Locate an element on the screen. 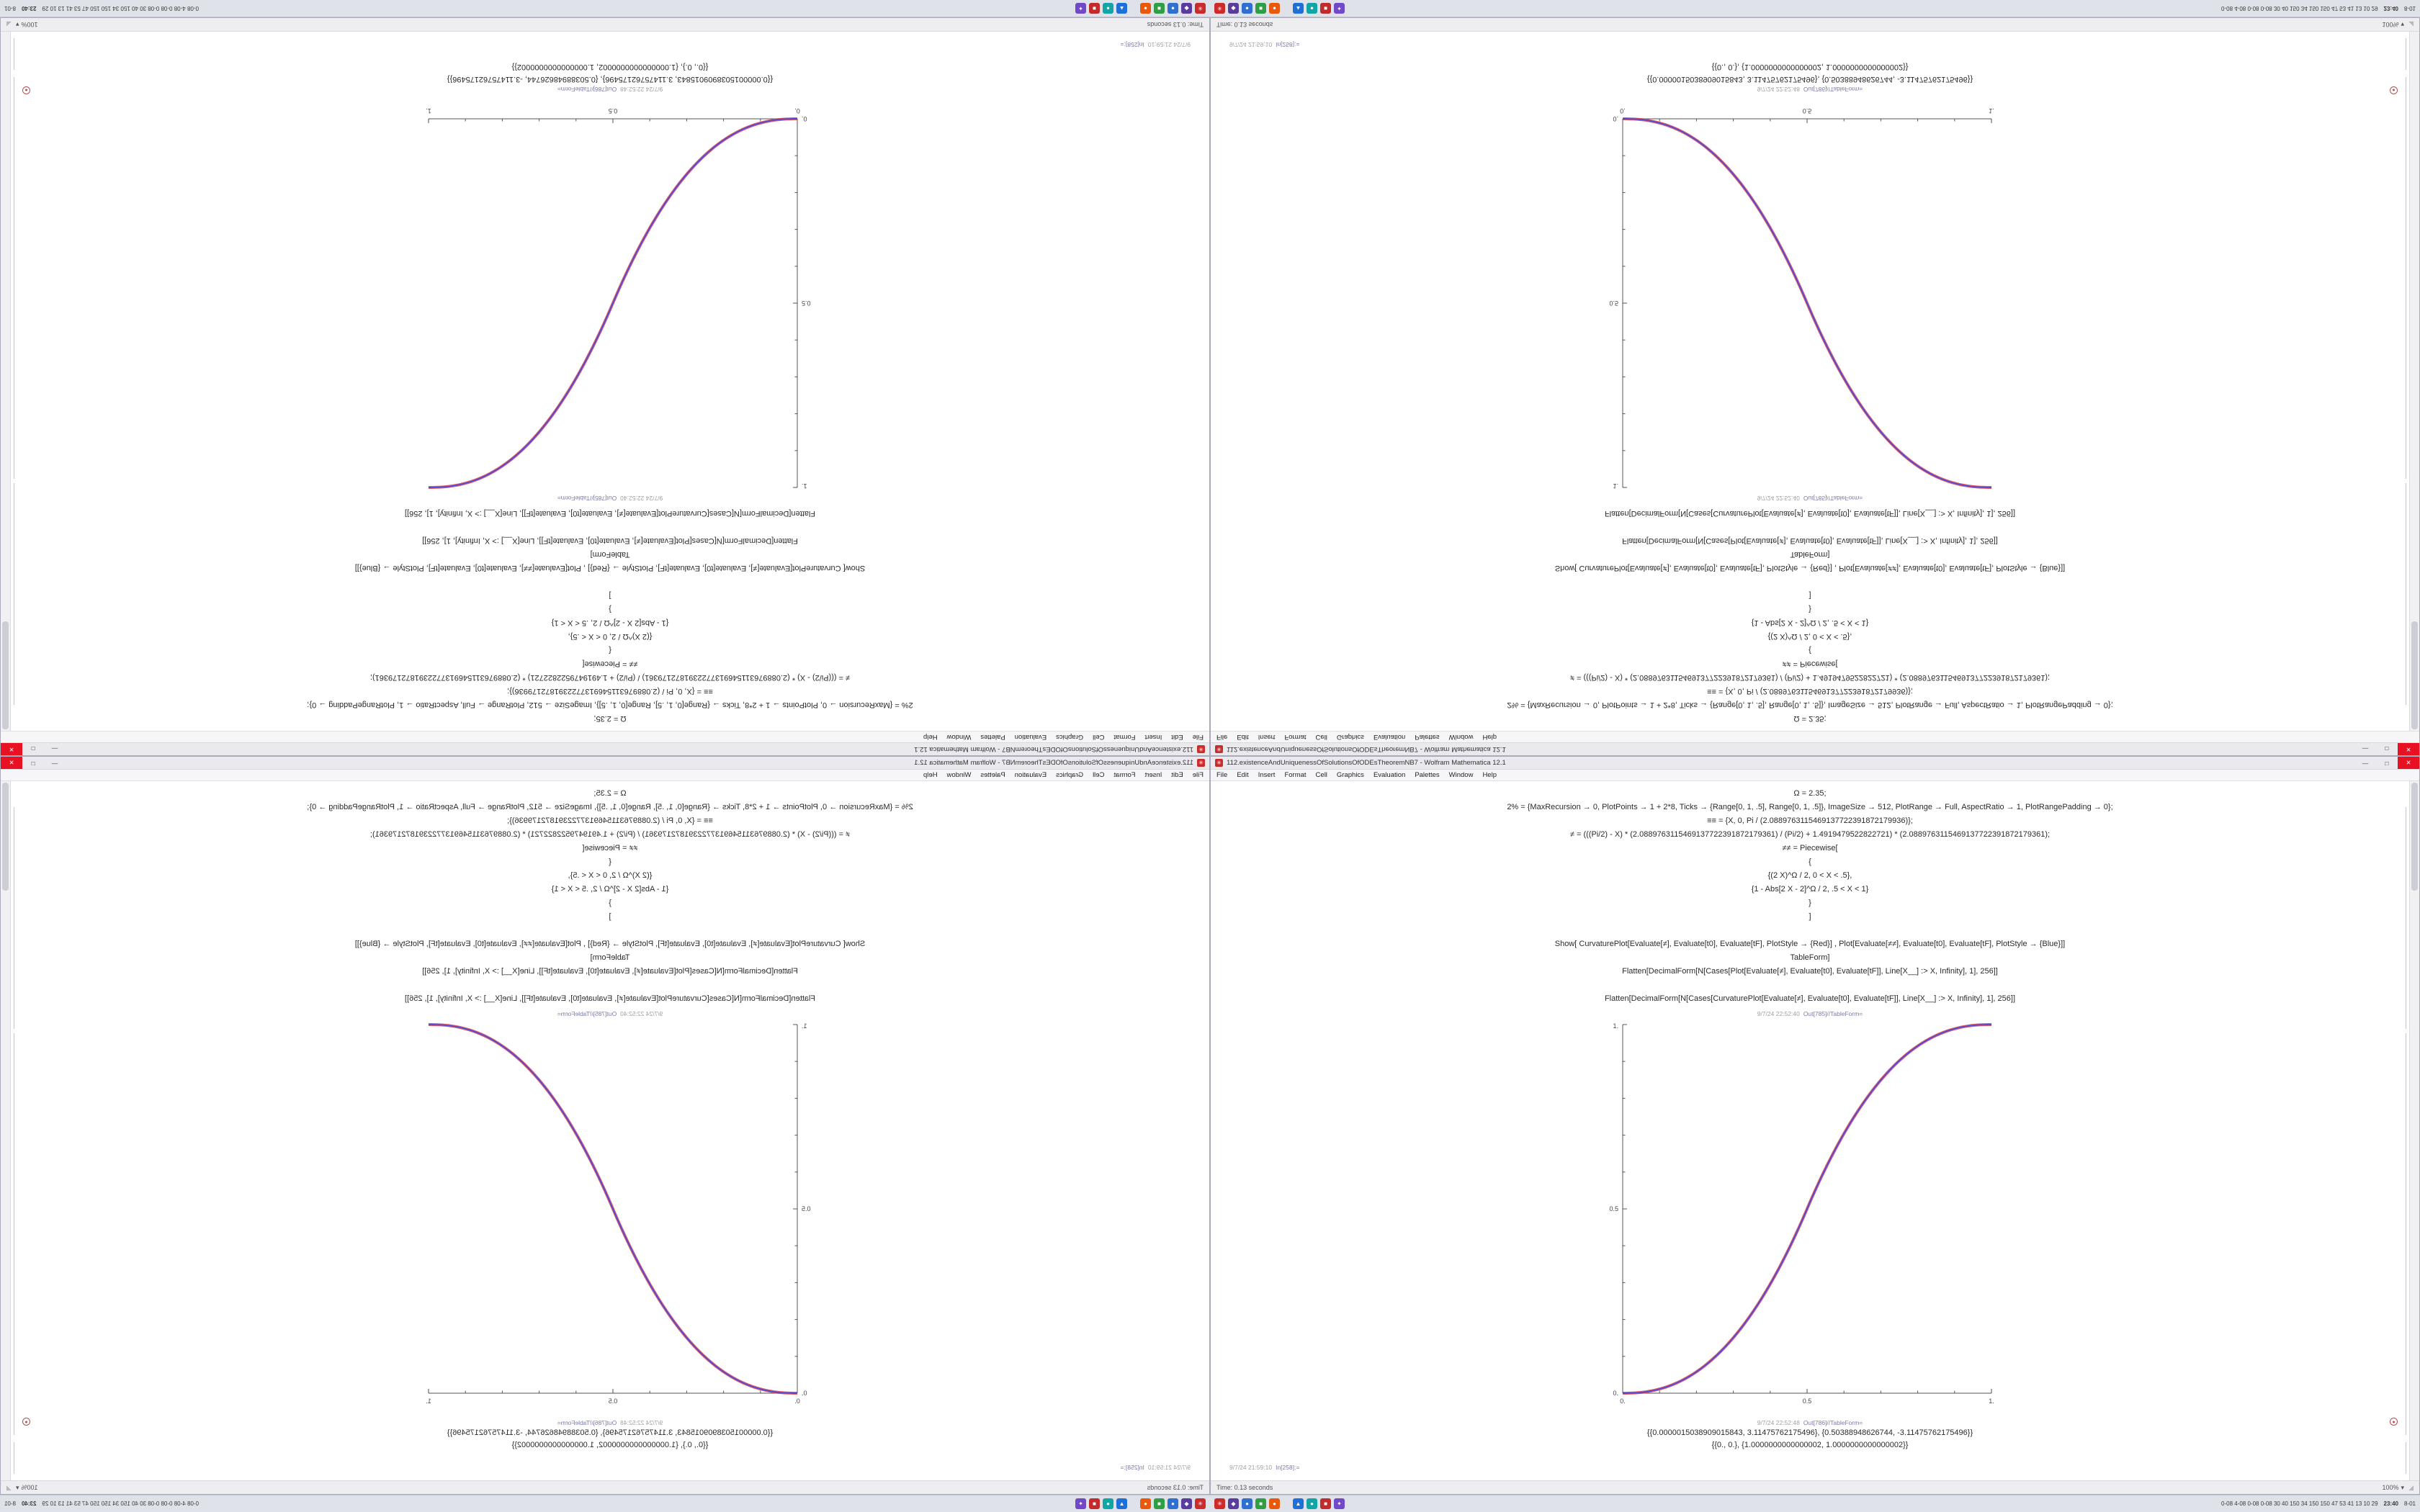  code-line: {(2 X)^Ω / 2, 0 < X < .5}, is located at coordinates (610, 636).